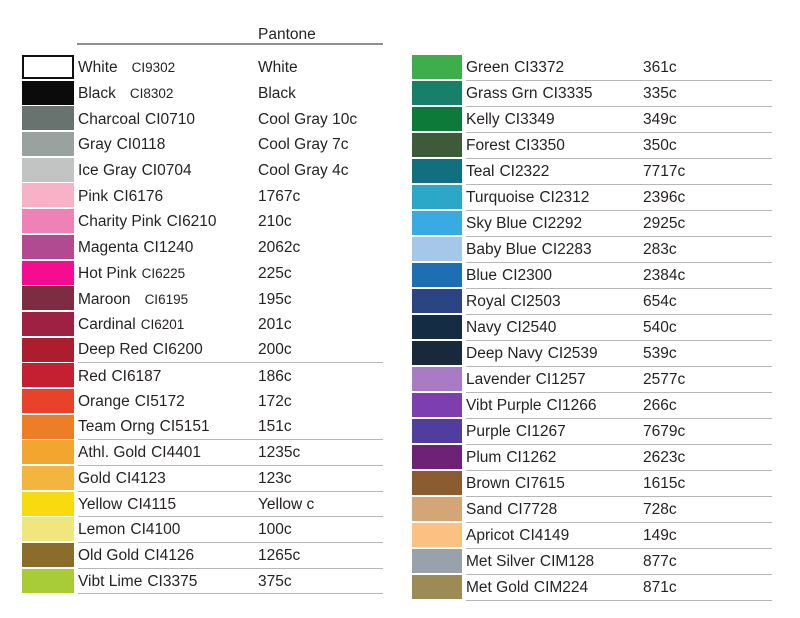  Describe the element at coordinates (230, 222) in the screenshot. I see `color-row-text: Charity Pink CI6210 210c` at that location.